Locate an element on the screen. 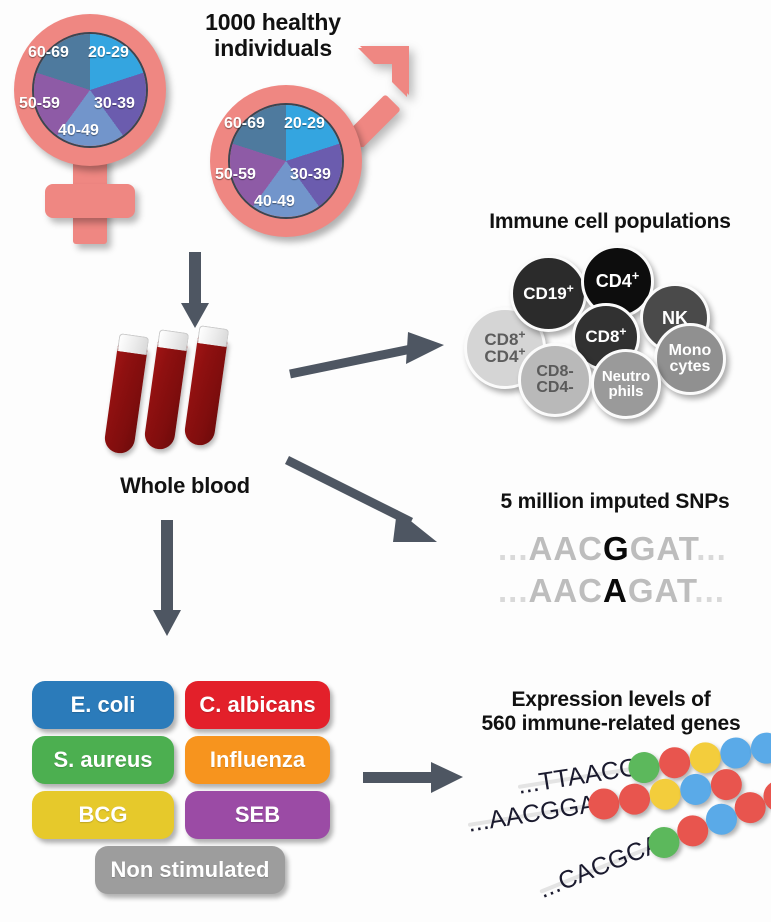 The height and width of the screenshot is (922, 771). whole-blood-tubes is located at coordinates (181, 396).